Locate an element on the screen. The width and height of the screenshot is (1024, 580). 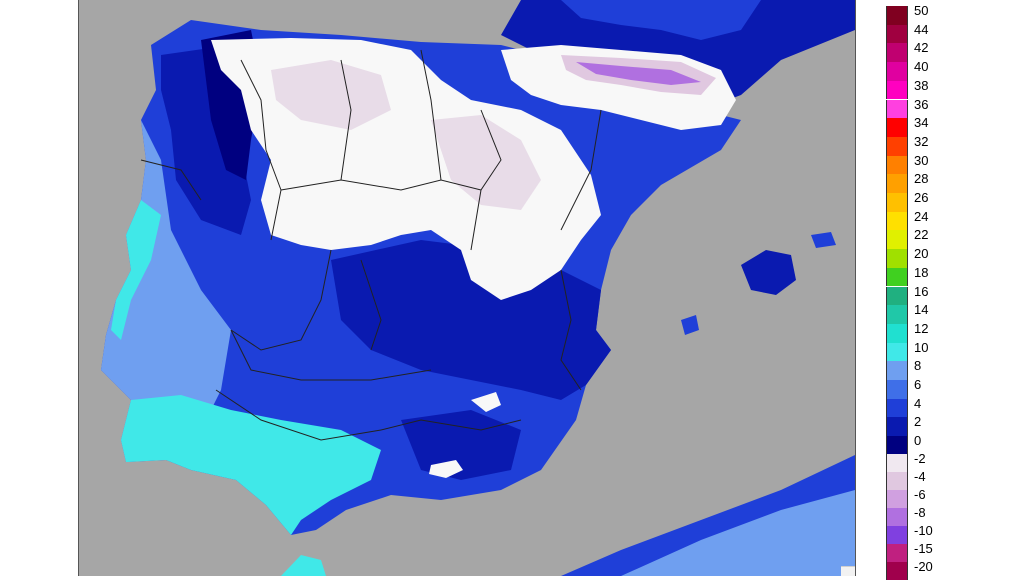
legend-label: -2 is located at coordinates (920, 458).